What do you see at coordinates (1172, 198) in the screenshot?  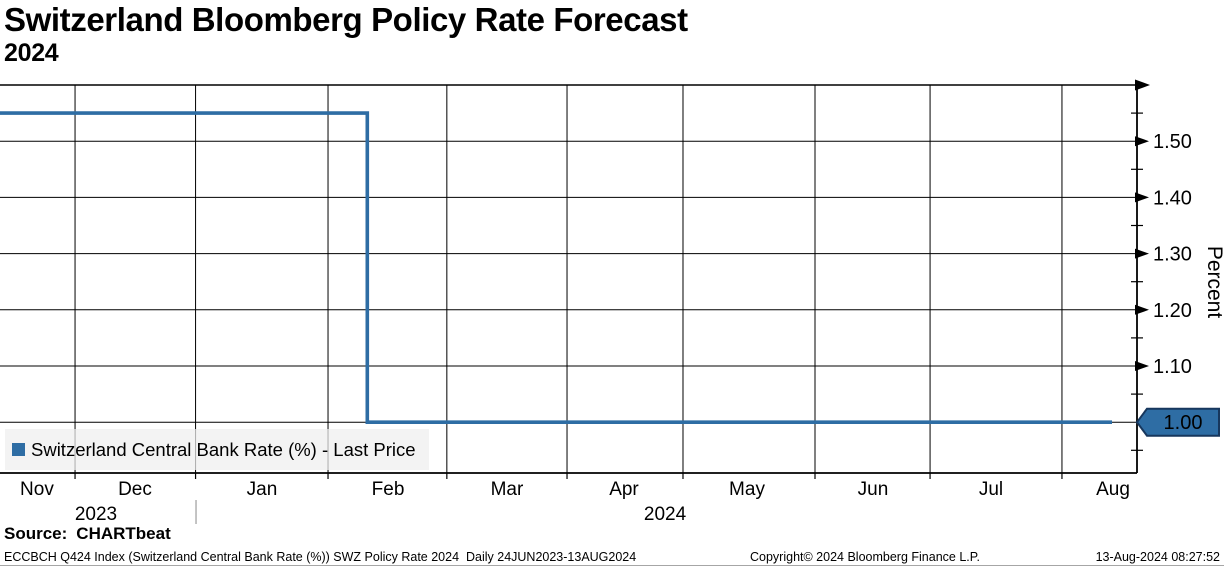 I see `y-tick-label: 1.40` at bounding box center [1172, 198].